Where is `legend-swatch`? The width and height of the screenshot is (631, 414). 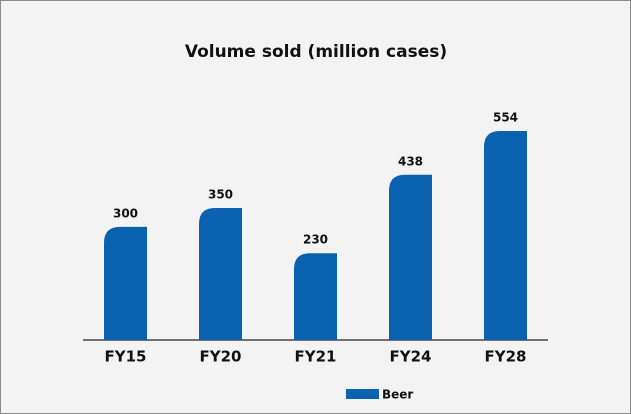 legend-swatch is located at coordinates (362, 394).